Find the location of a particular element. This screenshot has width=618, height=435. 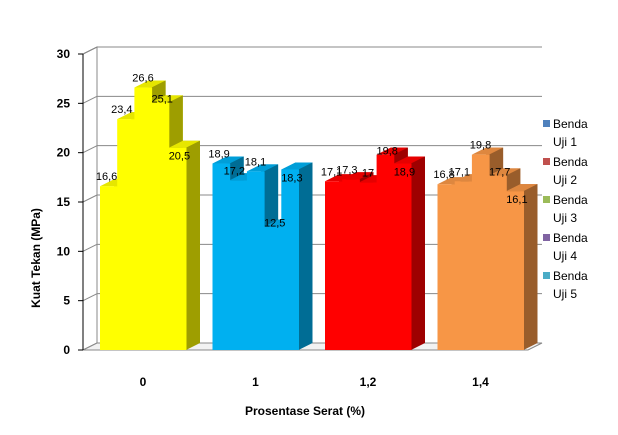

data-label: 17 is located at coordinates (368, 173).